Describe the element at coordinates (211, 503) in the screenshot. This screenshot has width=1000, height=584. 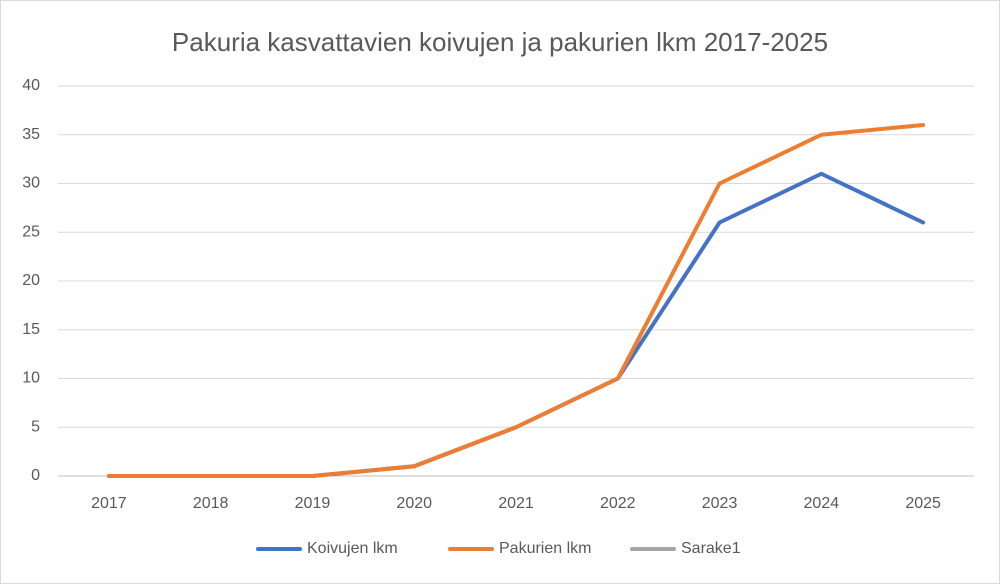
I see `x-tick-label: 2018` at that location.